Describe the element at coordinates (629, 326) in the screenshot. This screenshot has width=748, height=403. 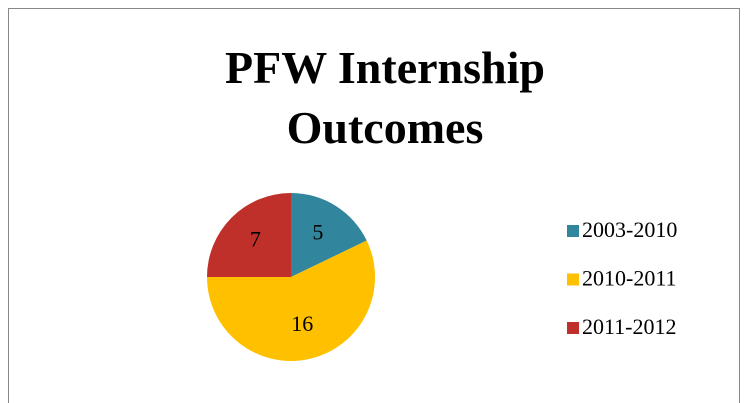
I see `legend-label: 2011-2012` at that location.